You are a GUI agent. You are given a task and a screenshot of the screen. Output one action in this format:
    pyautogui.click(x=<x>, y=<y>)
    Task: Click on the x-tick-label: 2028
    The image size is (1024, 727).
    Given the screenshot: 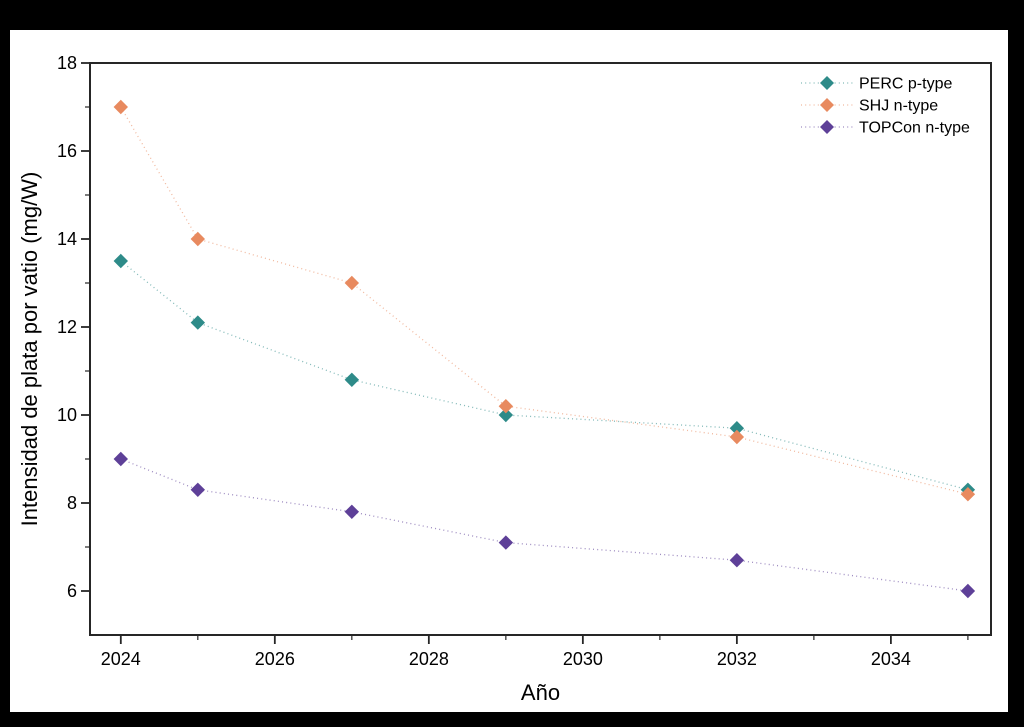 What is the action you would take?
    pyautogui.click(x=429, y=659)
    